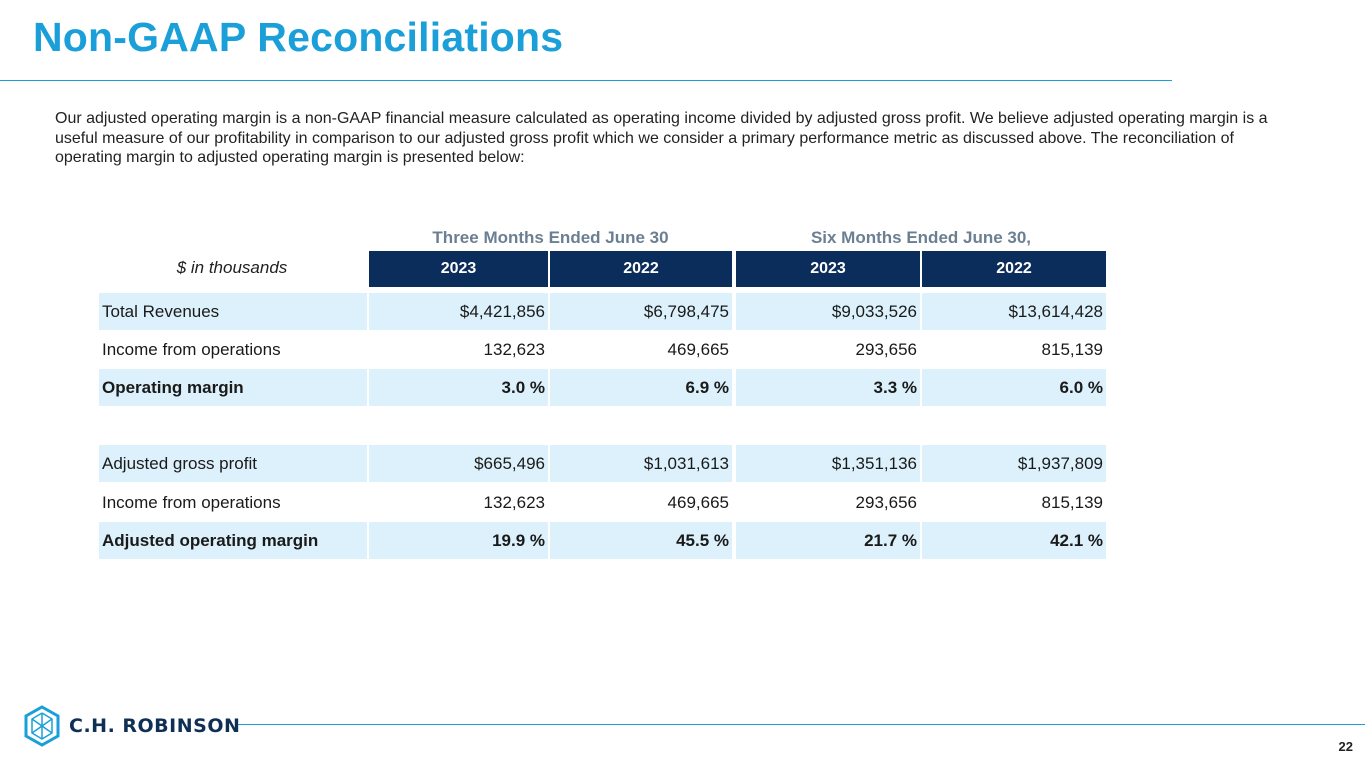  Describe the element at coordinates (233, 463) in the screenshot. I see `row-label: Adjusted gross profit` at that location.